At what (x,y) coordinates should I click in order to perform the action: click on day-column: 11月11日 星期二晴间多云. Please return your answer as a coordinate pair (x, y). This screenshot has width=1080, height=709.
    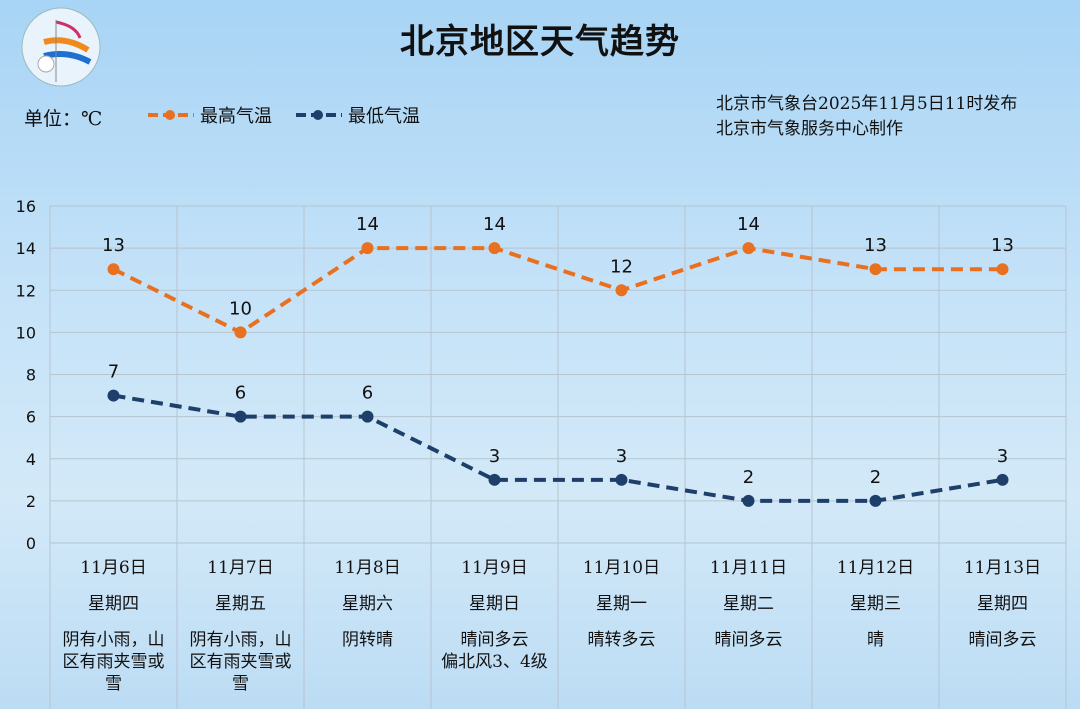
    Looking at the image, I should click on (748, 598).